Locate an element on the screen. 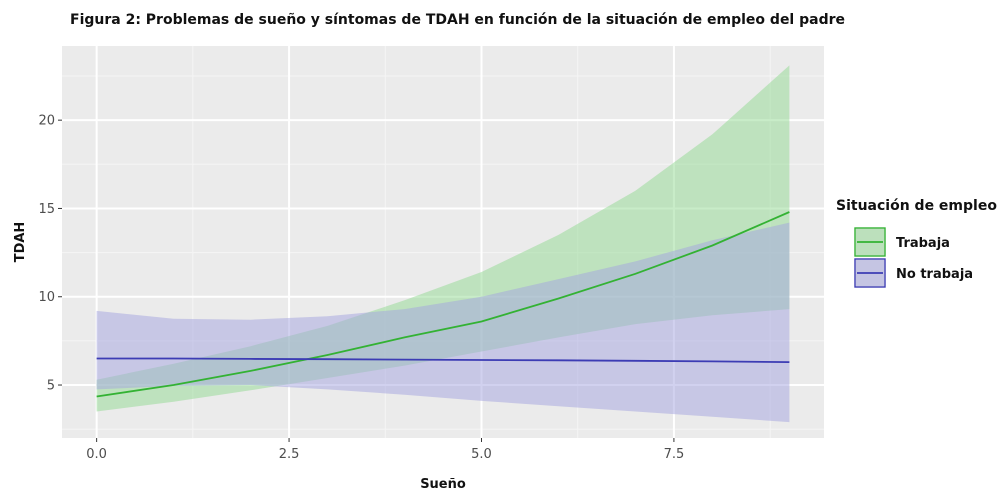  legend-title: Situación de empleo is located at coordinates (916, 206).